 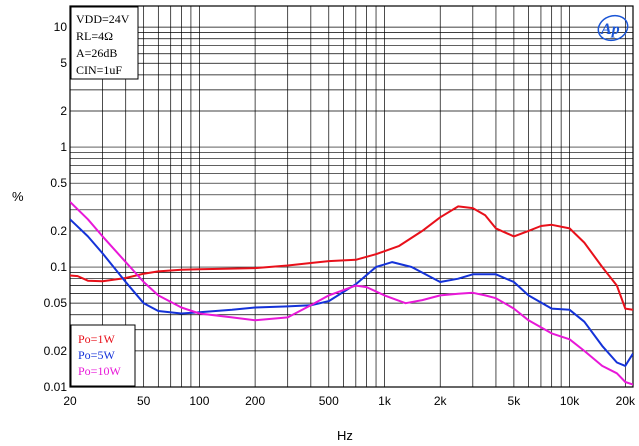 I want to click on x-tick-label: 1k, so click(x=385, y=401).